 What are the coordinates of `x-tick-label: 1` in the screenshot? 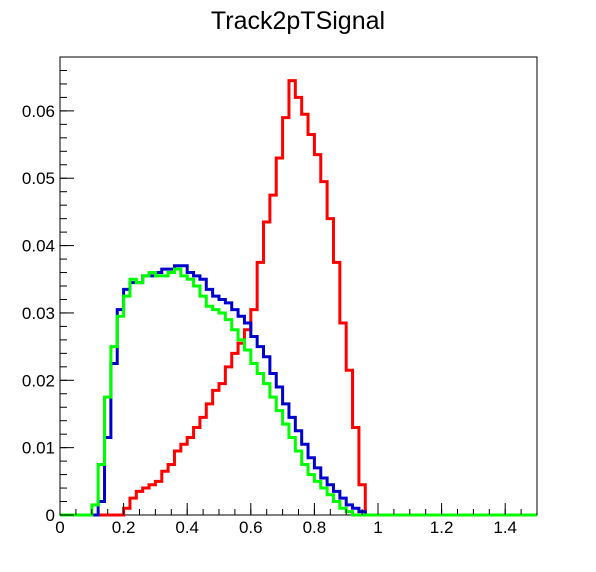 It's located at (377, 527).